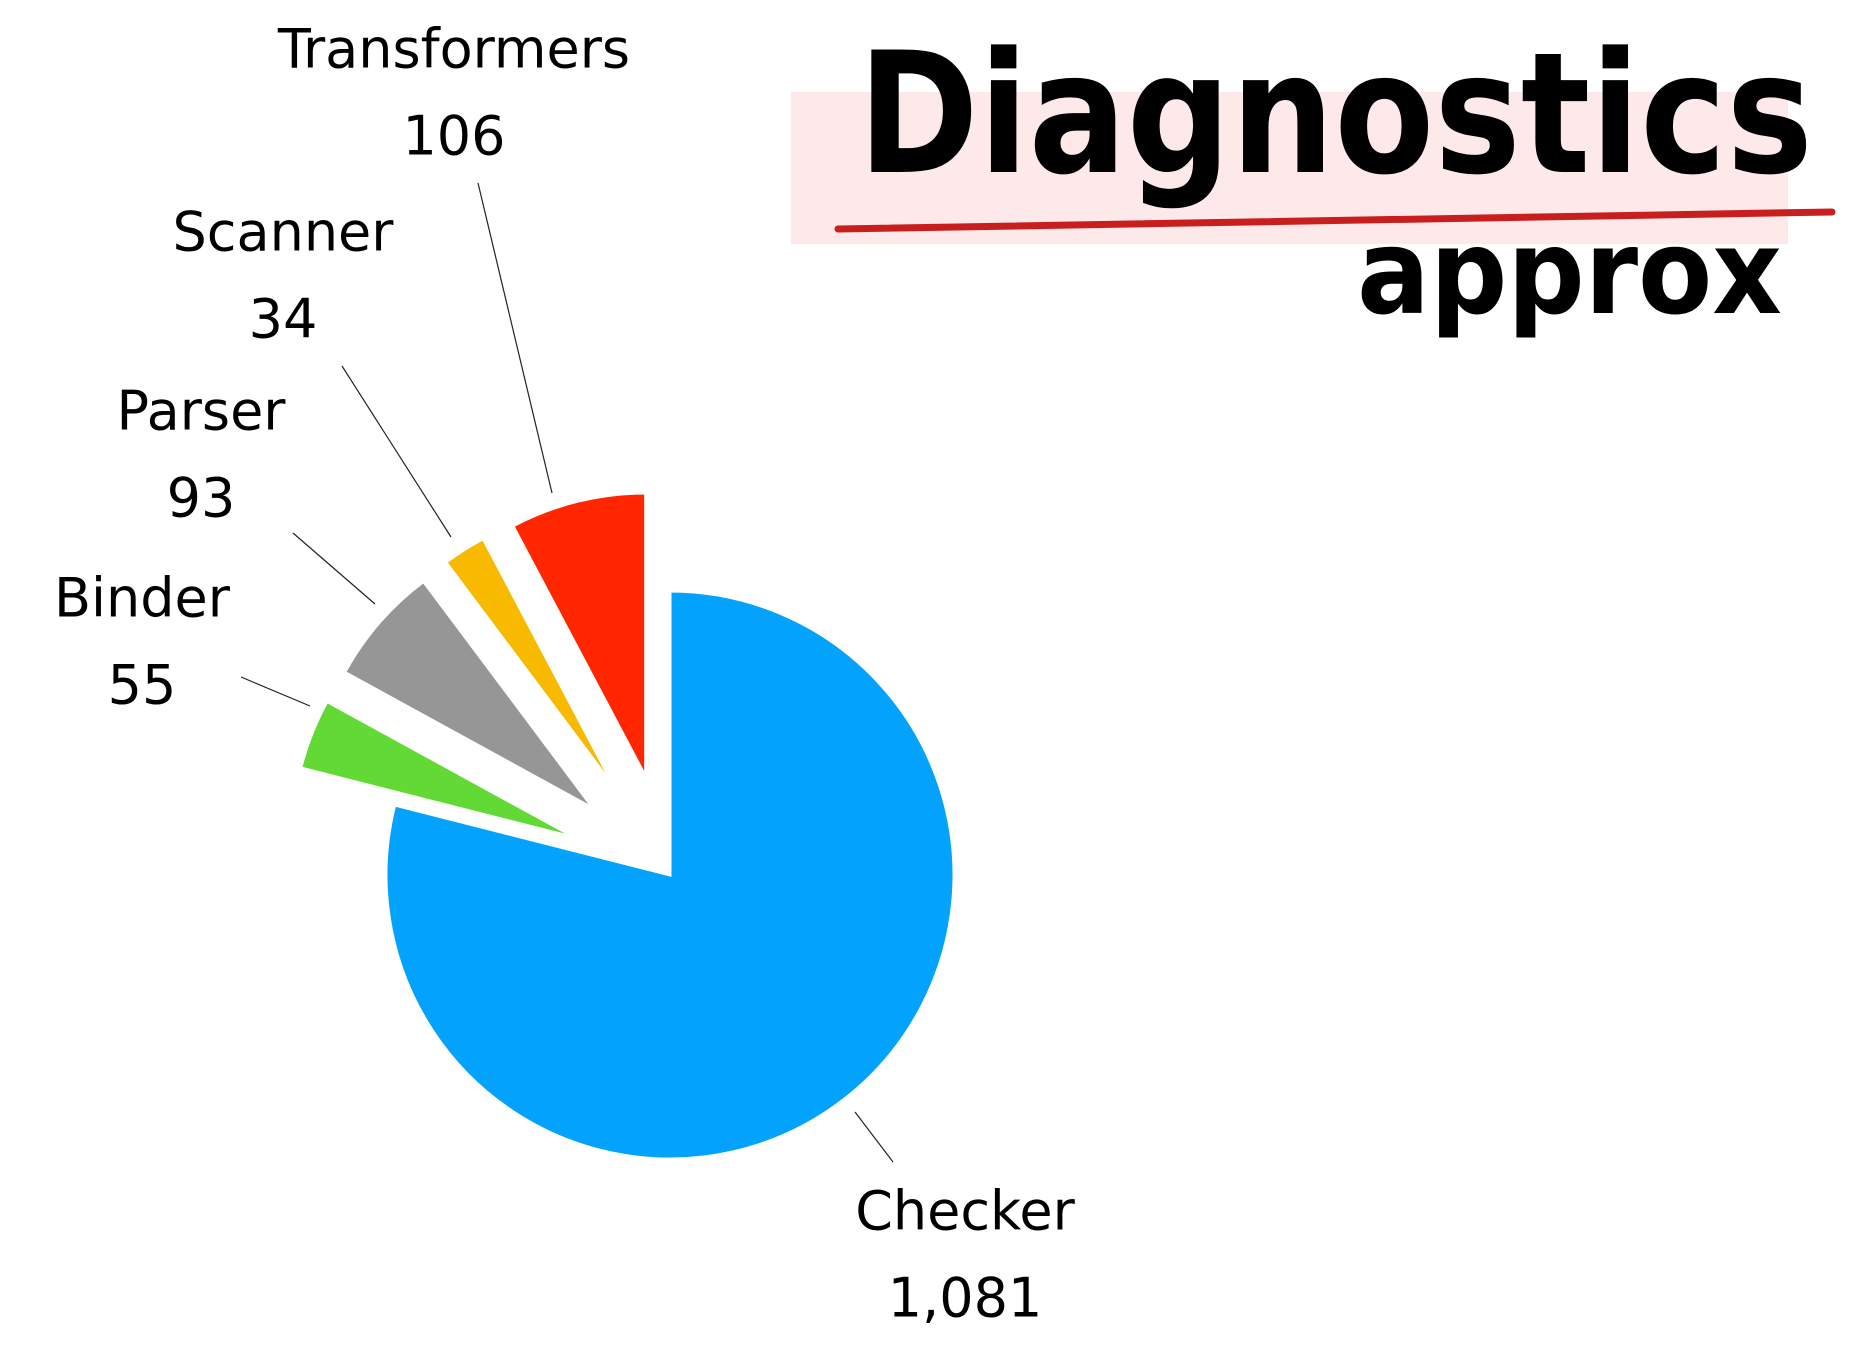 Image resolution: width=1850 pixels, height=1356 pixels. Describe the element at coordinates (202, 411) in the screenshot. I see `category-label-parser: Parser` at that location.